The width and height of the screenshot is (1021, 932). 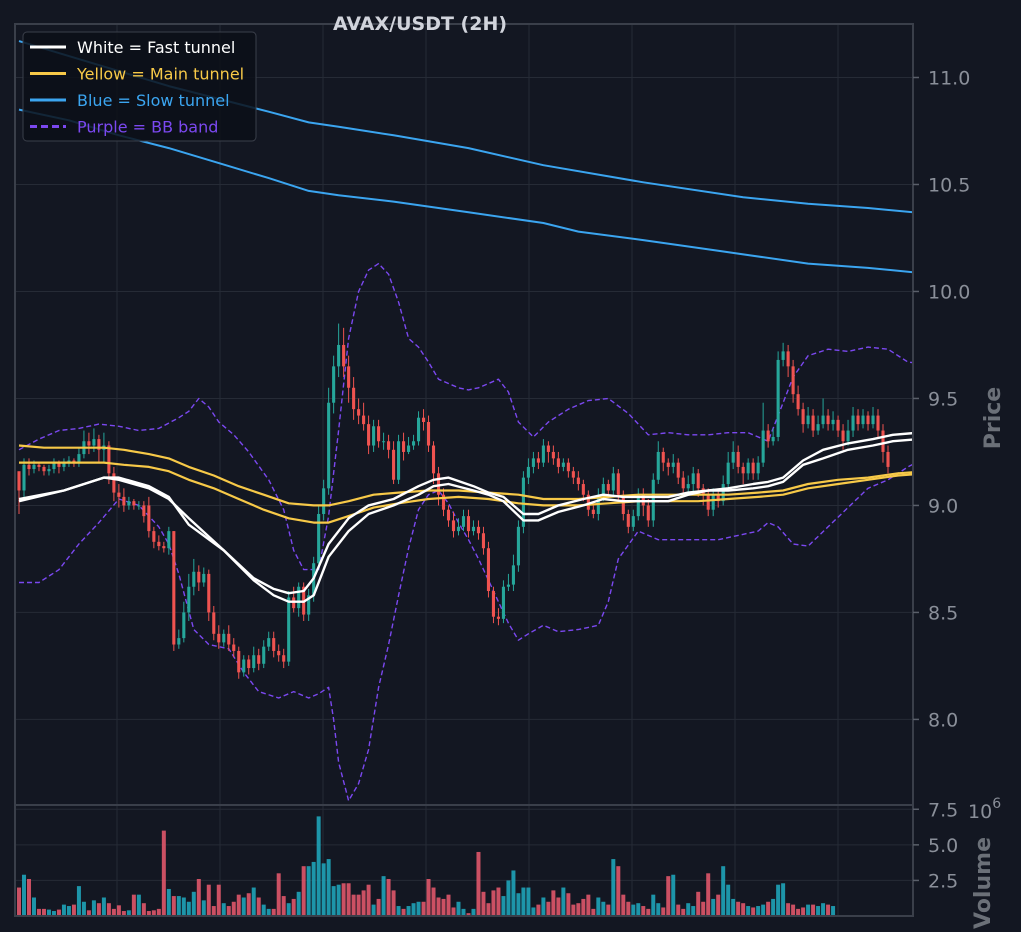 I want to click on legend-label-0: White = Fast tunnel, so click(x=156, y=47).